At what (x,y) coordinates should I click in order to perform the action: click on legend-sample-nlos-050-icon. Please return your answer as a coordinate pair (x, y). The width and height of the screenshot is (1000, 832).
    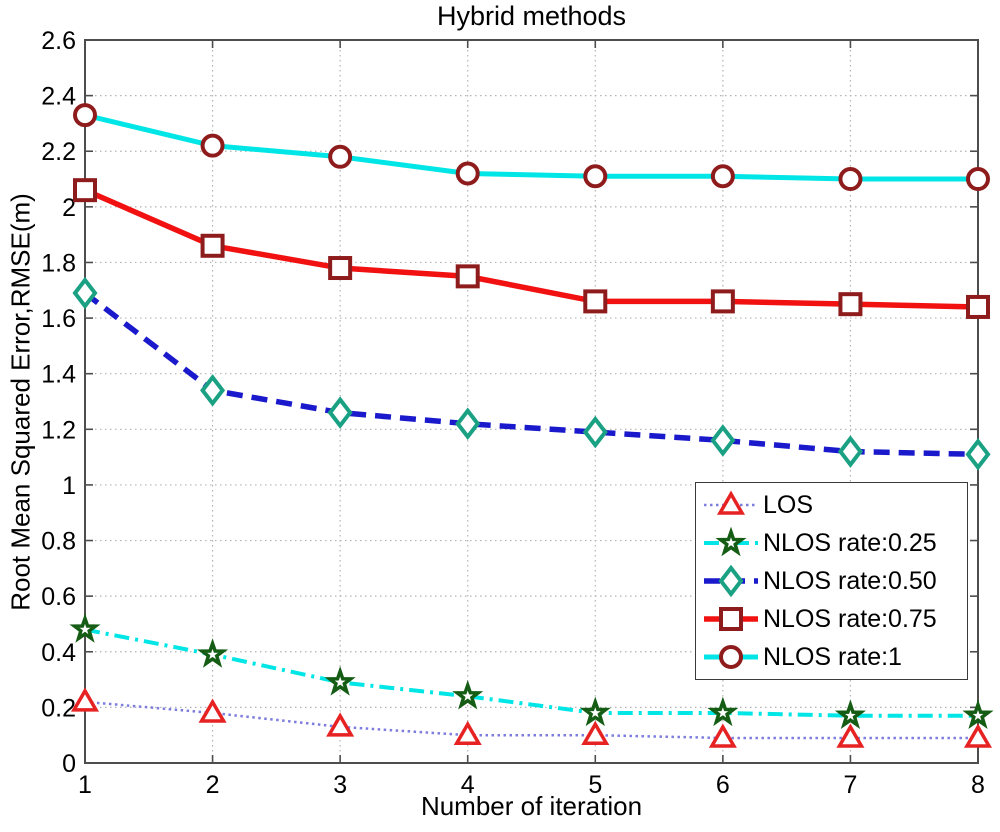
    Looking at the image, I should click on (731, 581).